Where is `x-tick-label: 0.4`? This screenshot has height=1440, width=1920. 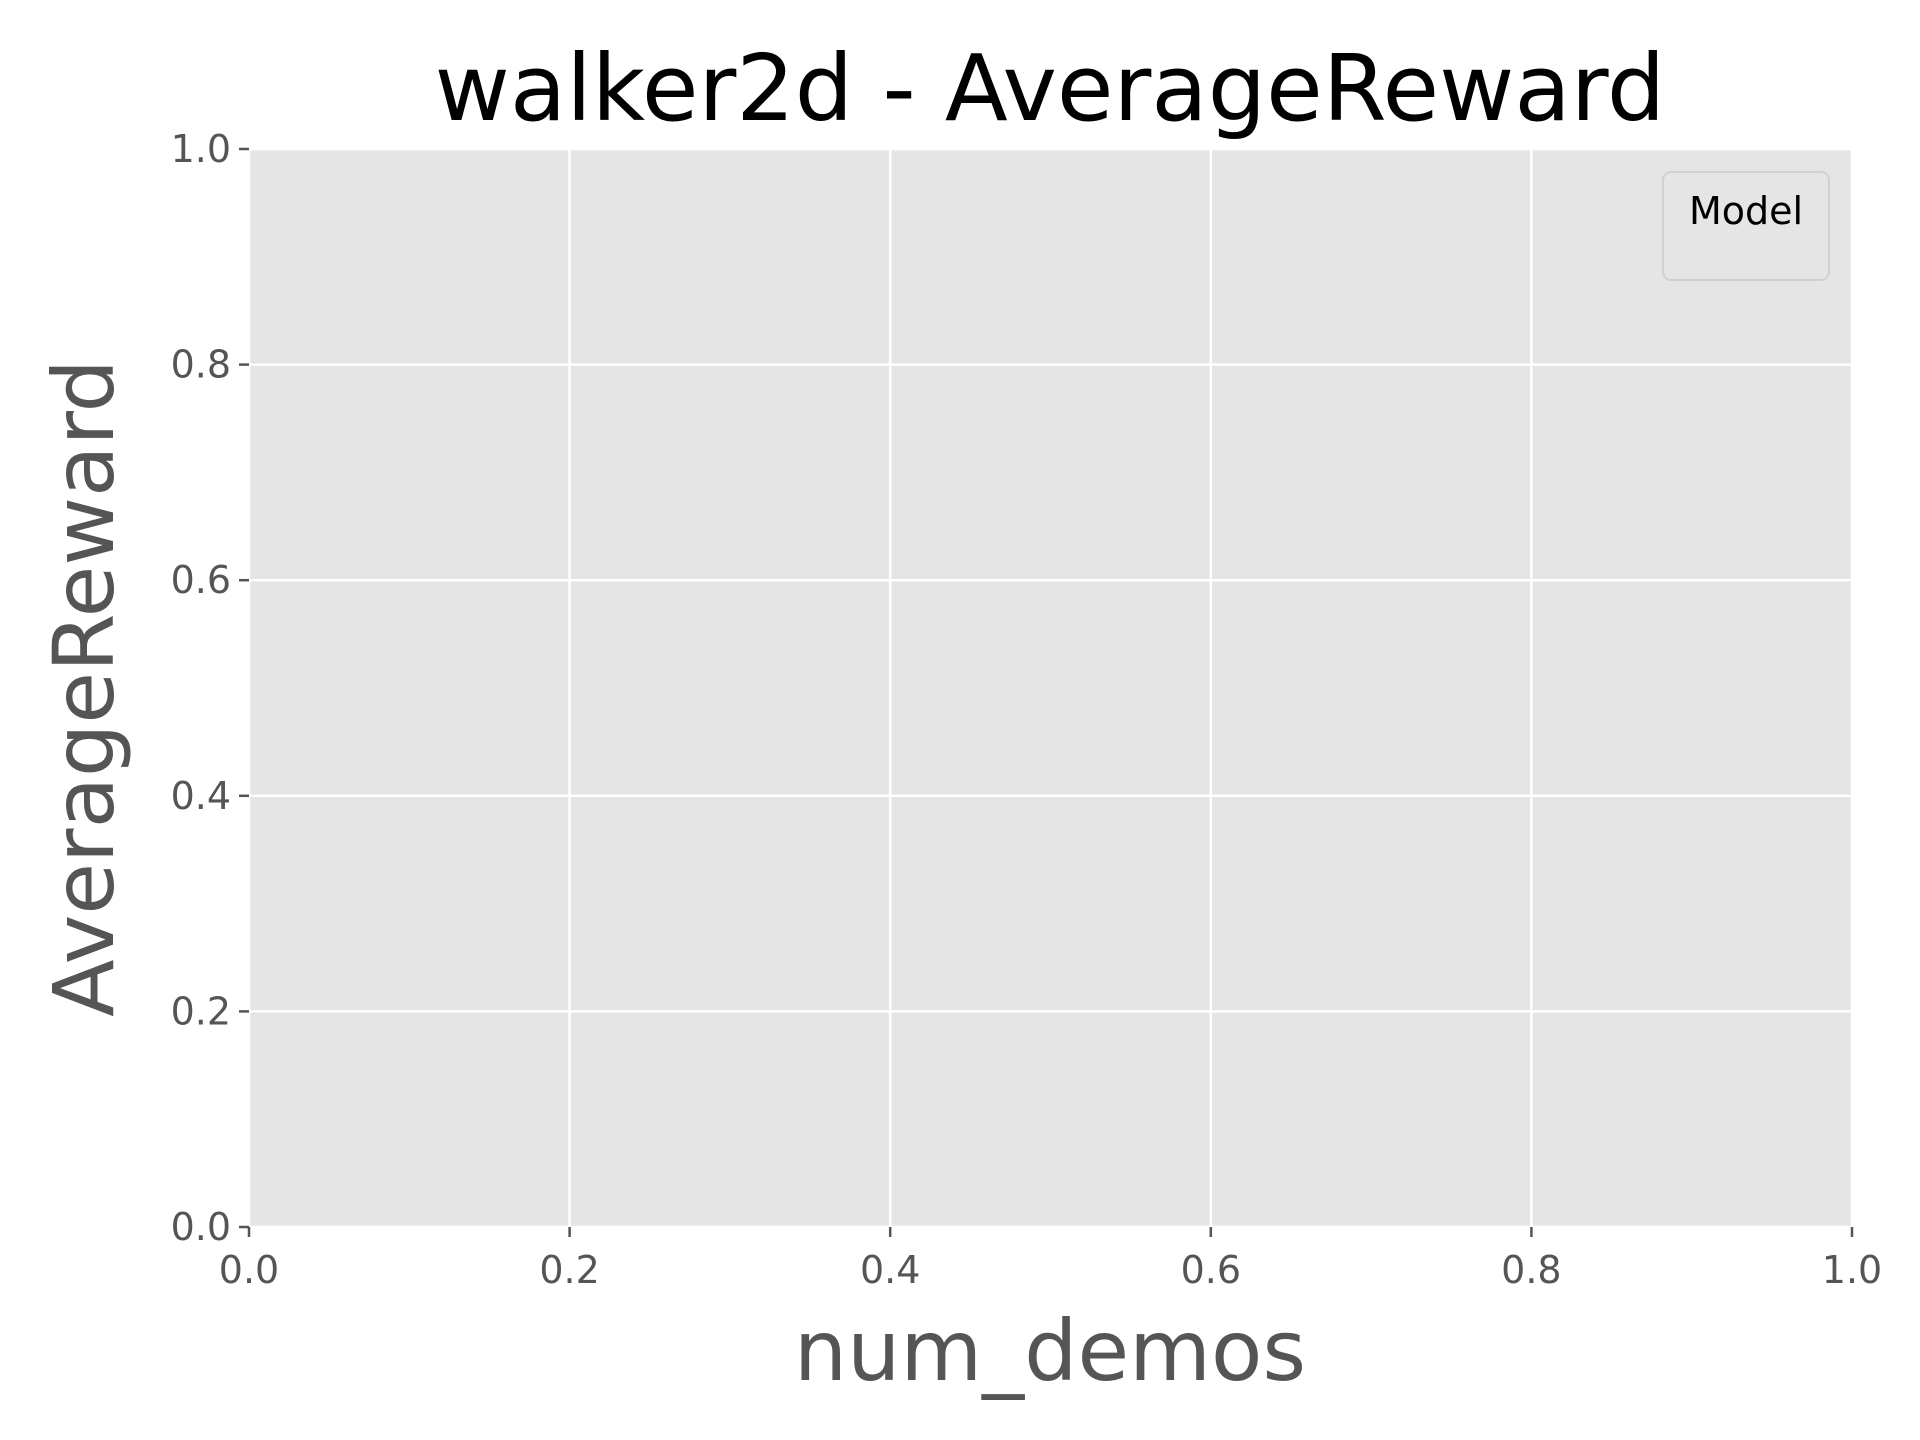
x-tick-label: 0.4 is located at coordinates (890, 1270).